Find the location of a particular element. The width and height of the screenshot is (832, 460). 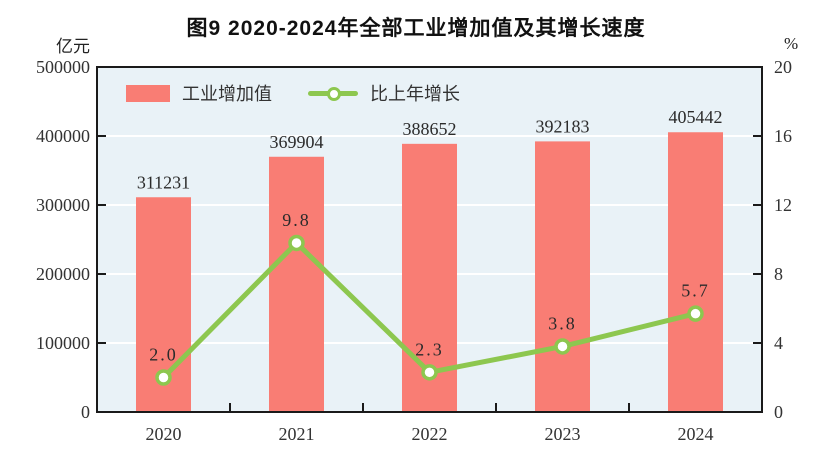

growth-point-2022 is located at coordinates (429, 372).